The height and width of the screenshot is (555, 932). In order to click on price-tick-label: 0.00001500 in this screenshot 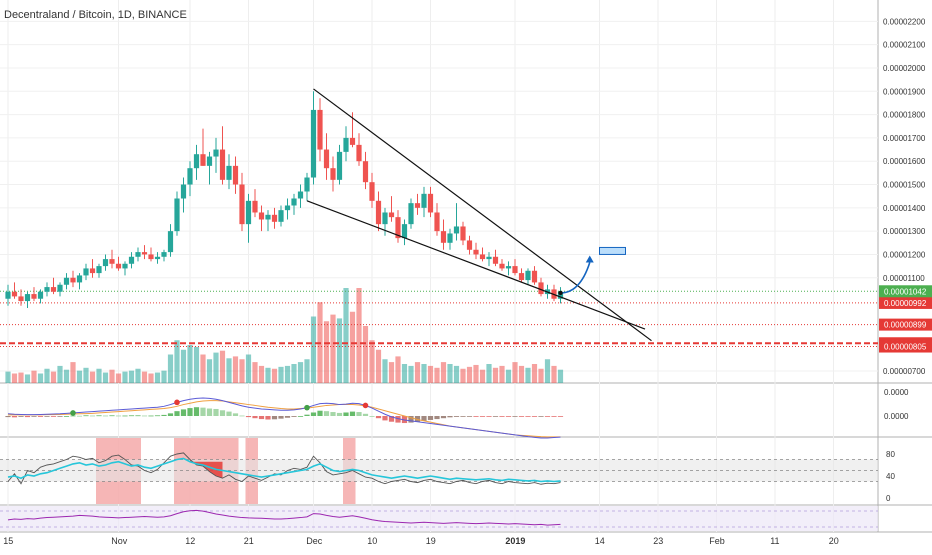, I will do `click(904, 185)`.